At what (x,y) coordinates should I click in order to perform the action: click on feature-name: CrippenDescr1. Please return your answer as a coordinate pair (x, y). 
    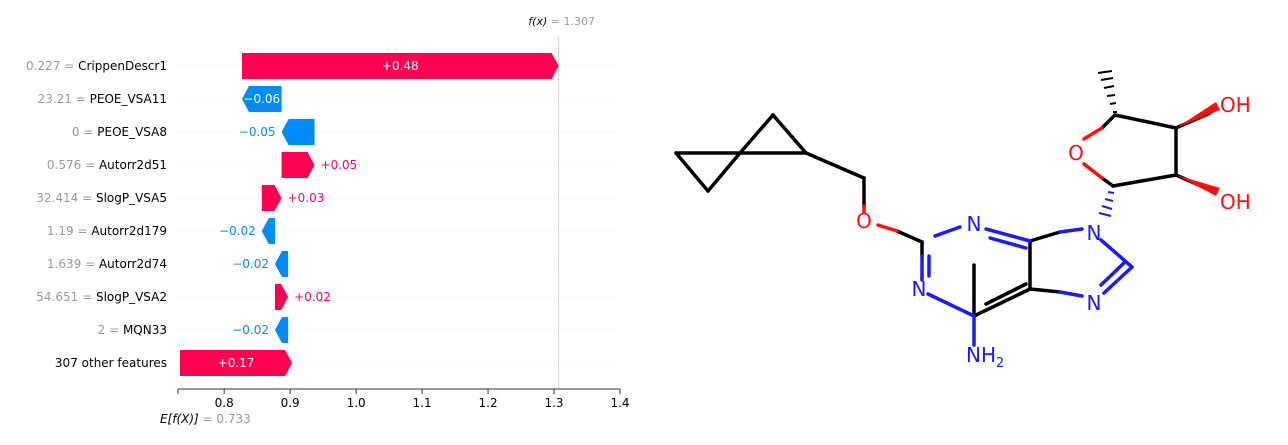
    Looking at the image, I should click on (122, 66).